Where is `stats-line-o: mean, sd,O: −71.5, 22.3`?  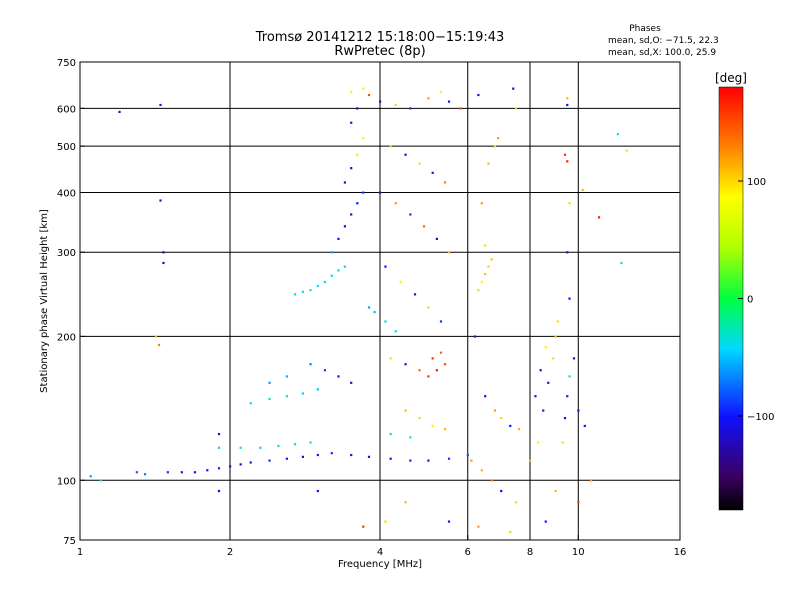
stats-line-o: mean, sd,O: −71.5, 22.3 is located at coordinates (663, 41).